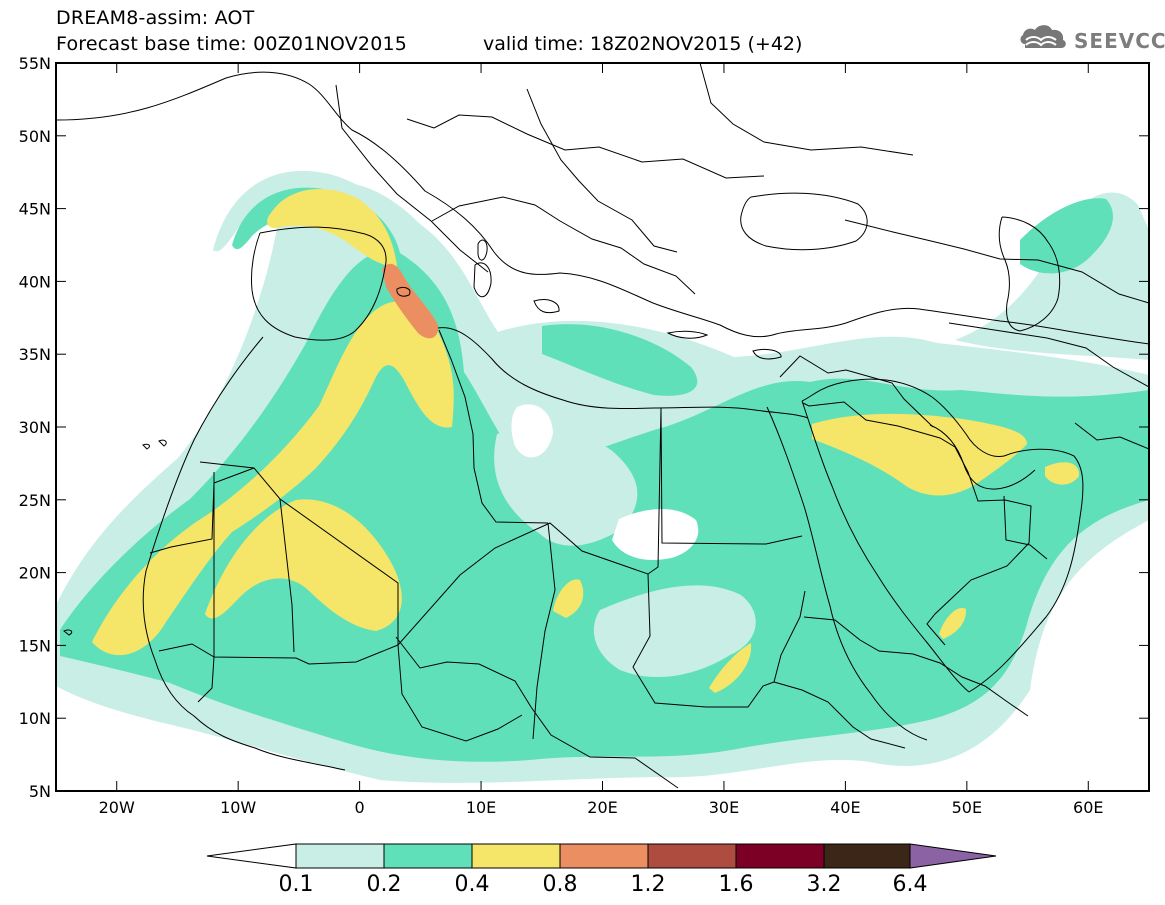 The image size is (1165, 905). I want to click on latitude-label: 50N, so click(35, 136).